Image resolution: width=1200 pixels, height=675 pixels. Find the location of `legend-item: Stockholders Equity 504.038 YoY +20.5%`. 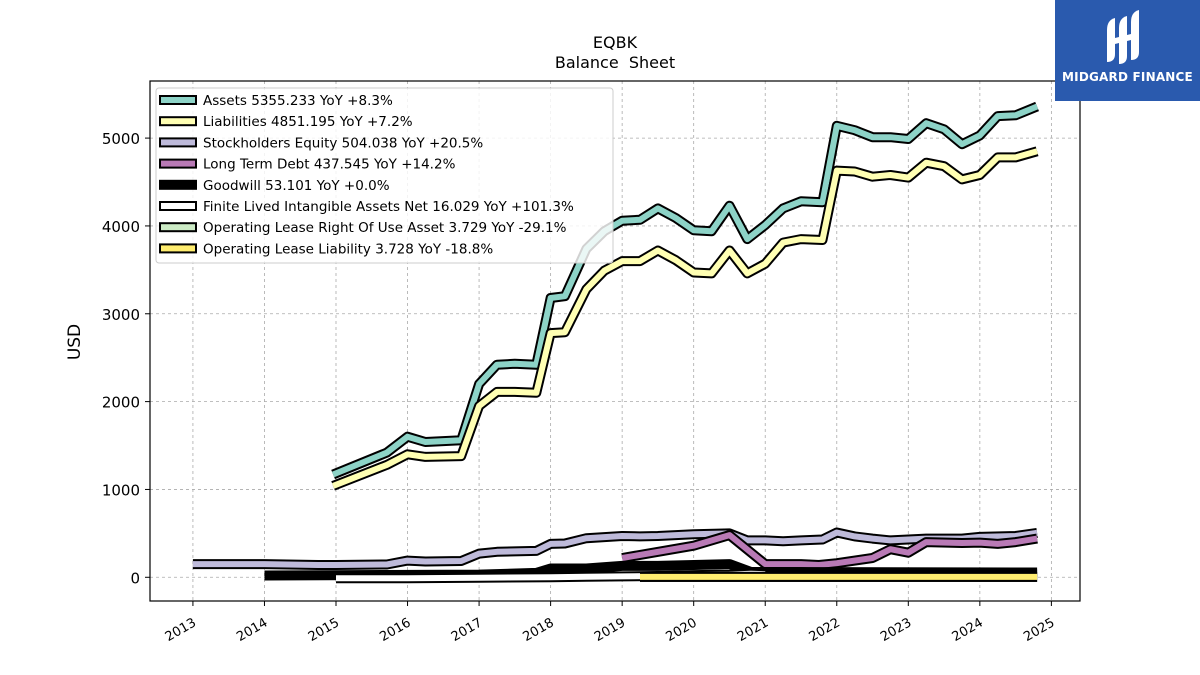

legend-item: Stockholders Equity 504.038 YoY +20.5% is located at coordinates (321, 143).